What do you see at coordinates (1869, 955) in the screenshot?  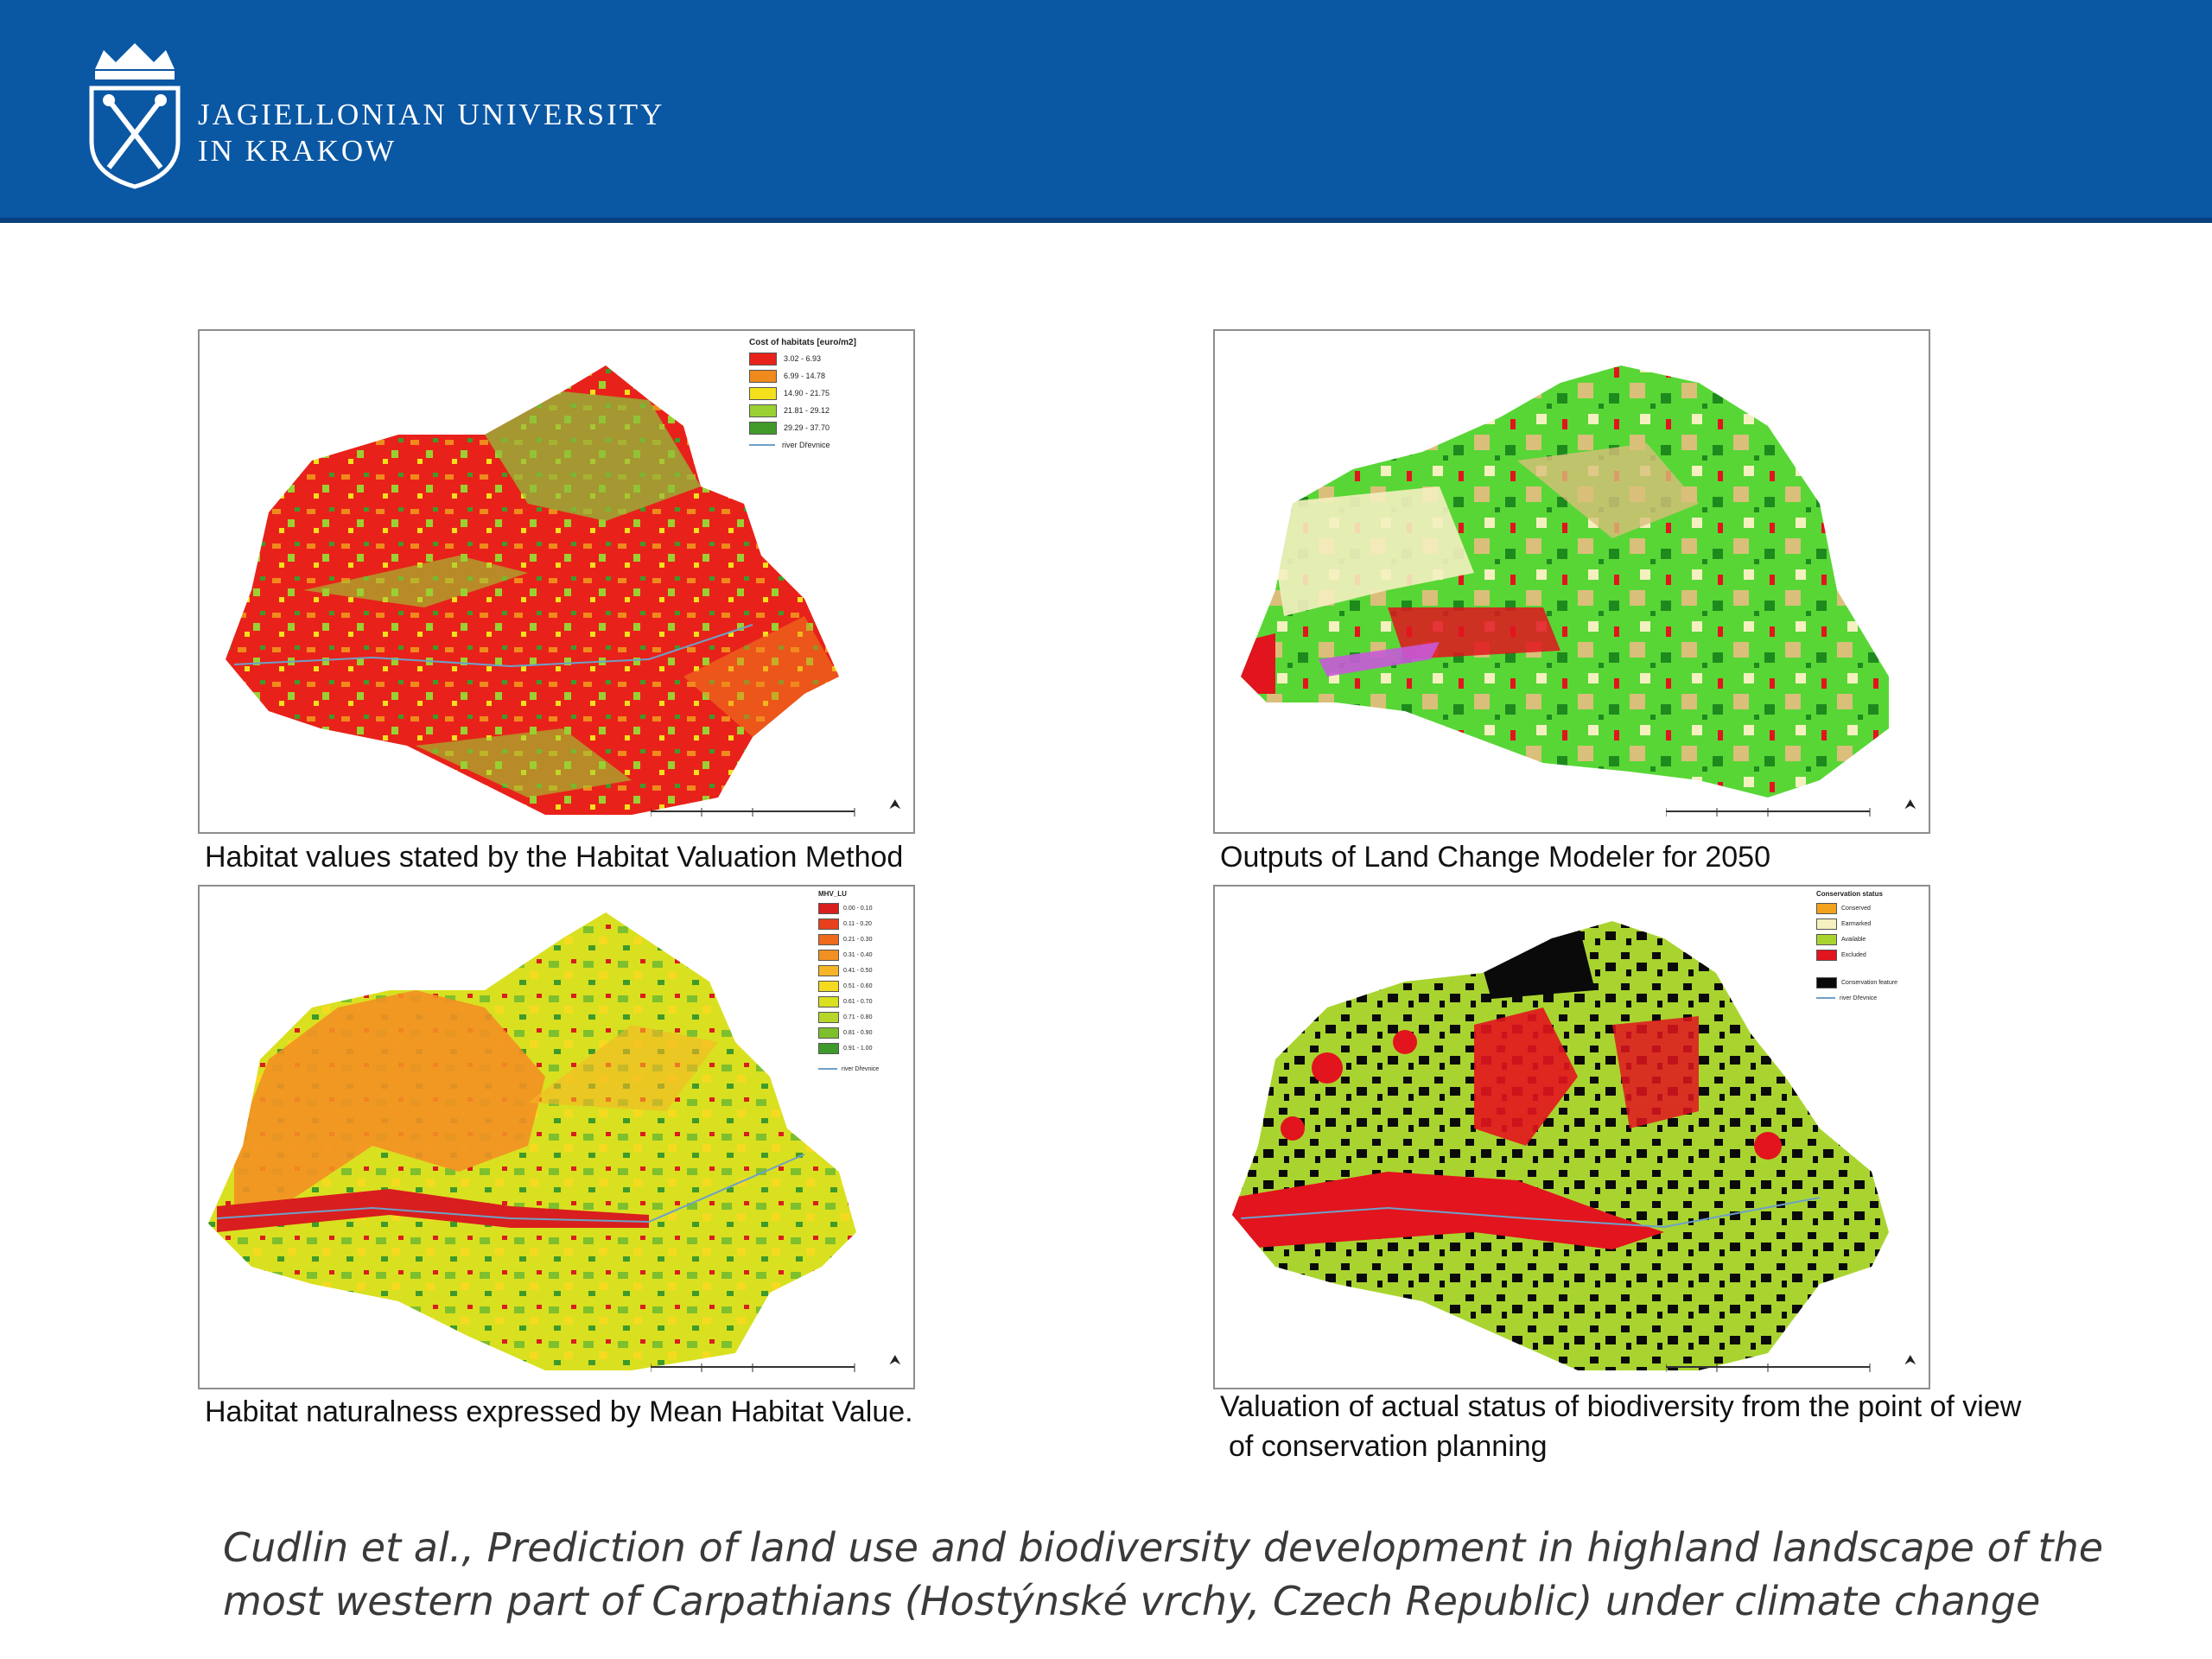 I see `legend-item: Excluded` at bounding box center [1869, 955].